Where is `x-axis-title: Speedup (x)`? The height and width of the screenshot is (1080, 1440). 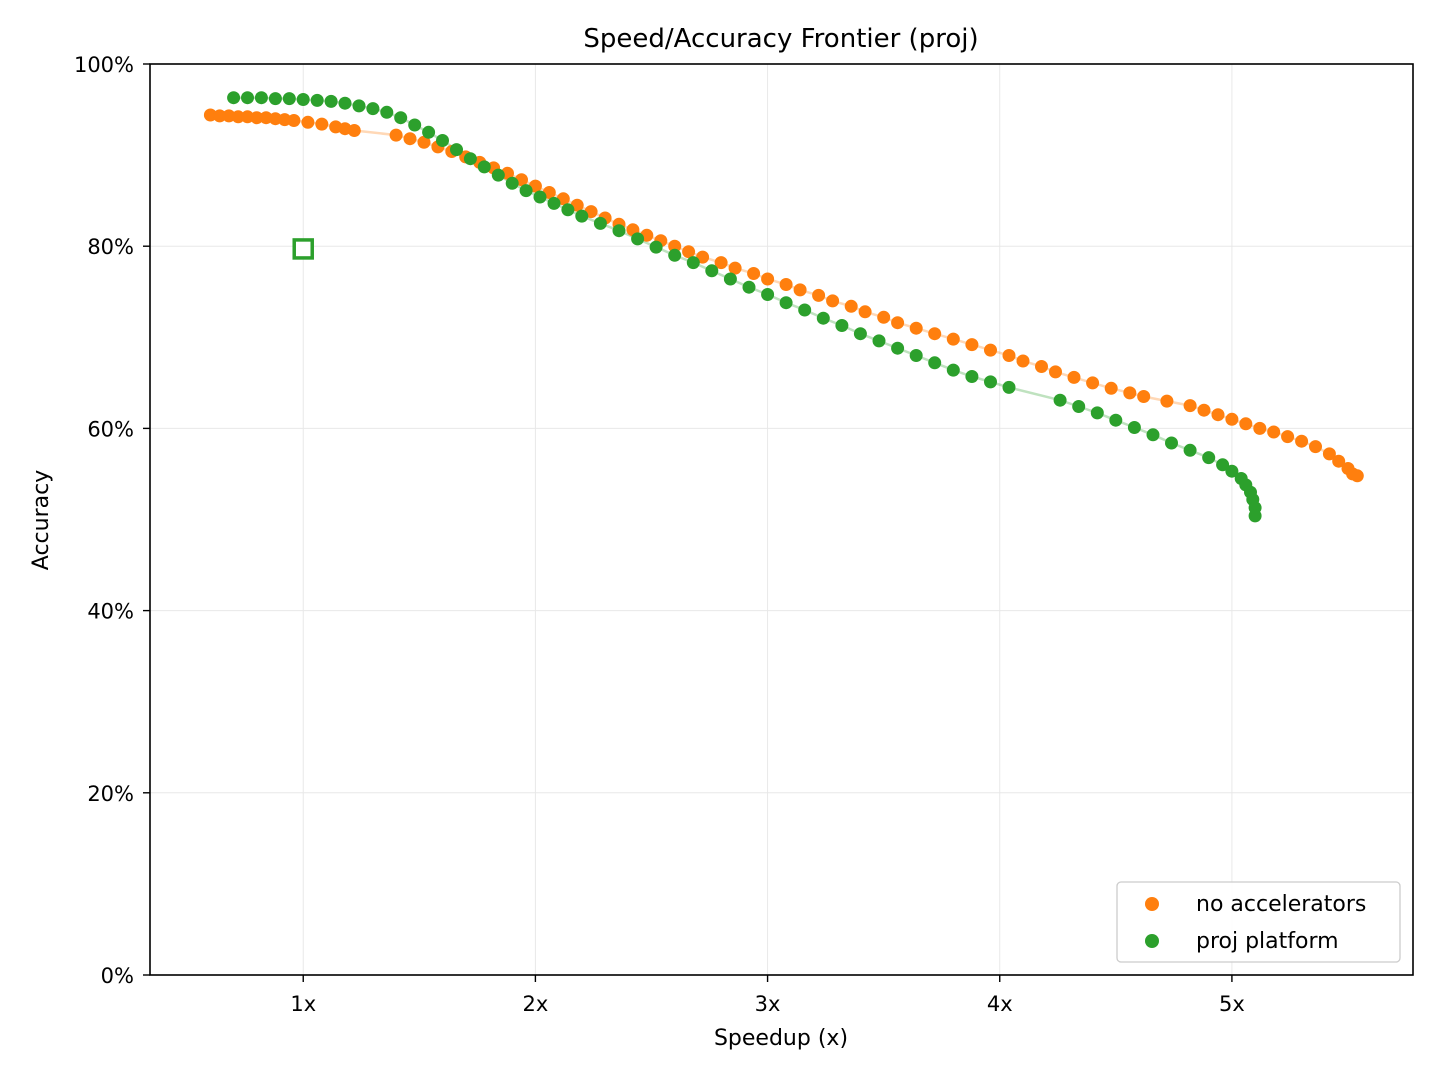
x-axis-title: Speedup (x) is located at coordinates (781, 1038).